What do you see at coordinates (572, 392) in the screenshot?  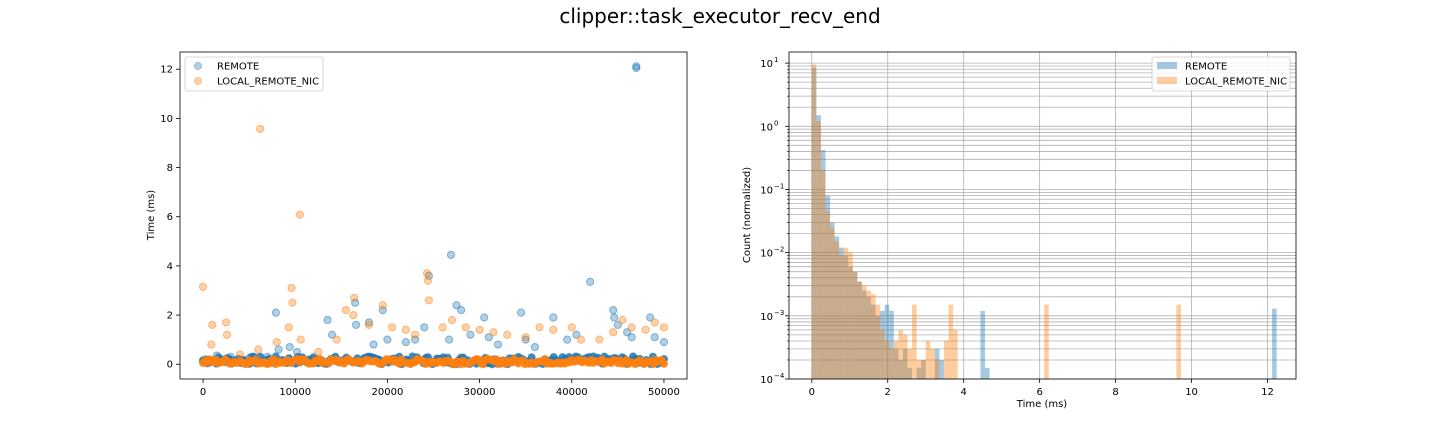 I see `scatter-x-tick-label: 40000` at bounding box center [572, 392].